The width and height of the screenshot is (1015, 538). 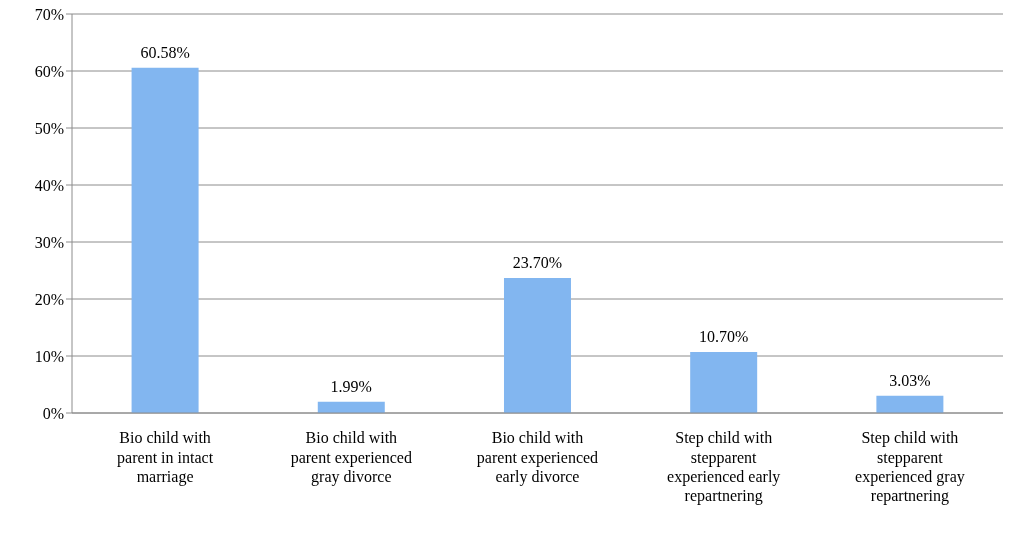 I want to click on x-tick-label: Bio child with parent experienced early divorce, so click(x=537, y=457).